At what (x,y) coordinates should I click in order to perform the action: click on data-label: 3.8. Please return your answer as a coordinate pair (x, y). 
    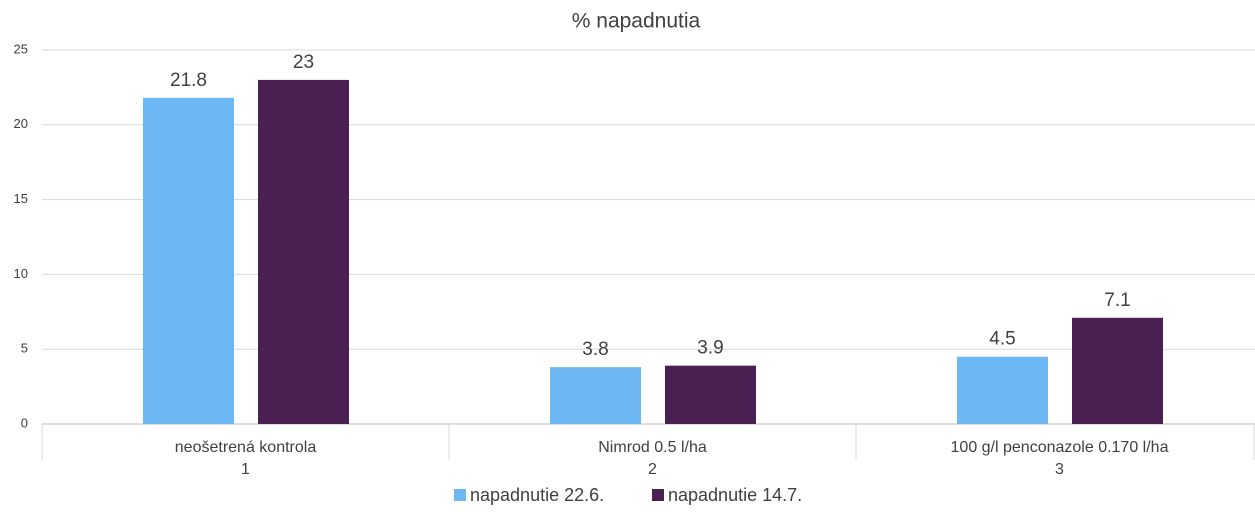
    Looking at the image, I should click on (595, 349).